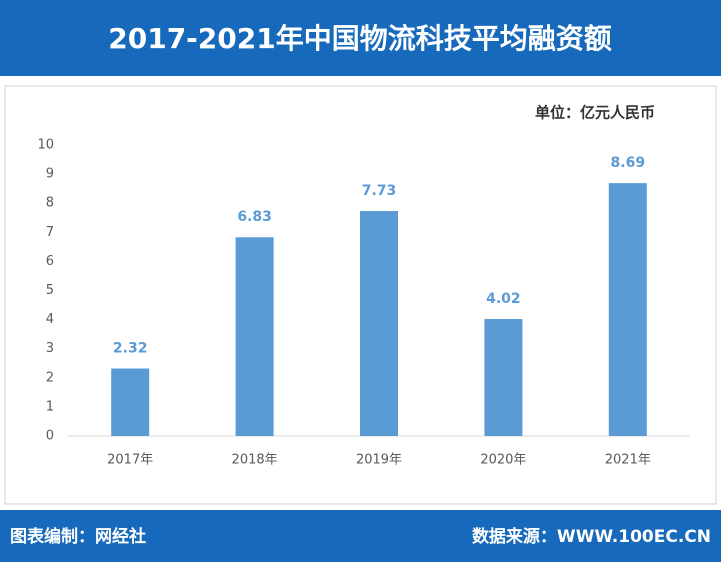  I want to click on x-tick-label: 2021年, so click(628, 460).